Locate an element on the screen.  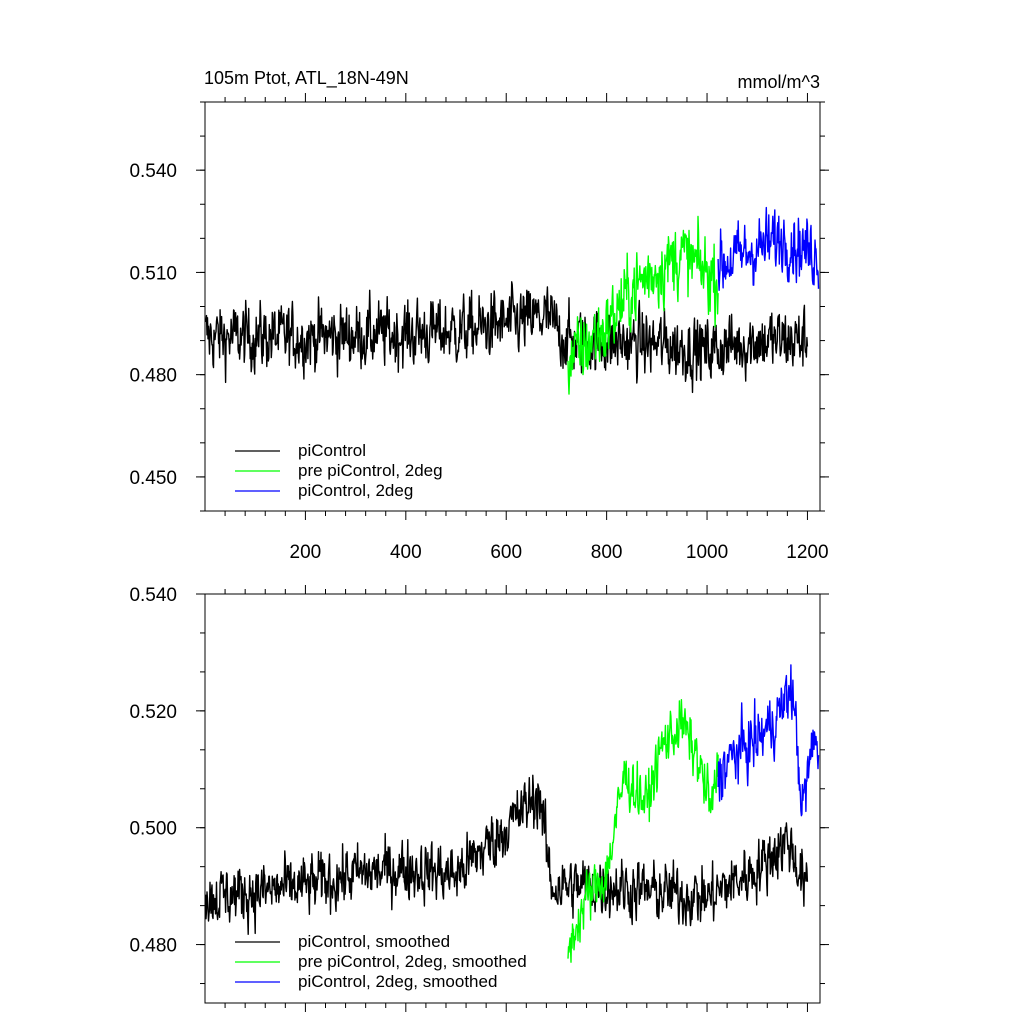
top-legend-label-pre-piControl-2deg: pre piControl, 2deg is located at coordinates (370, 470).